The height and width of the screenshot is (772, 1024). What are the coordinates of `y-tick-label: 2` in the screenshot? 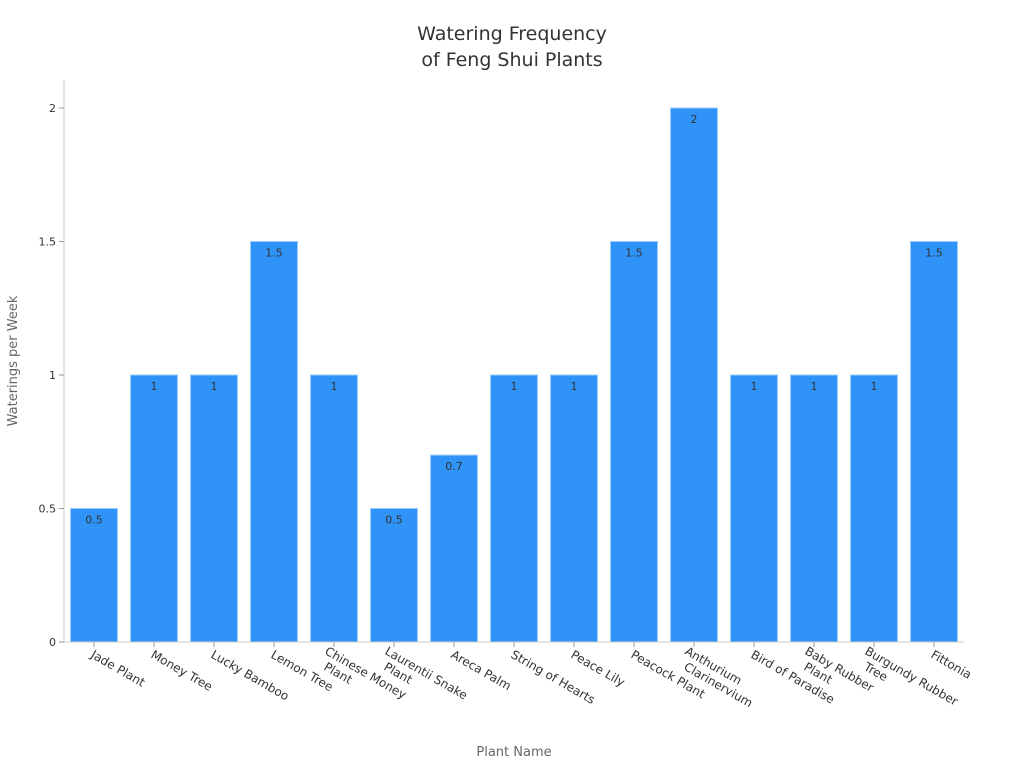 It's located at (52, 108).